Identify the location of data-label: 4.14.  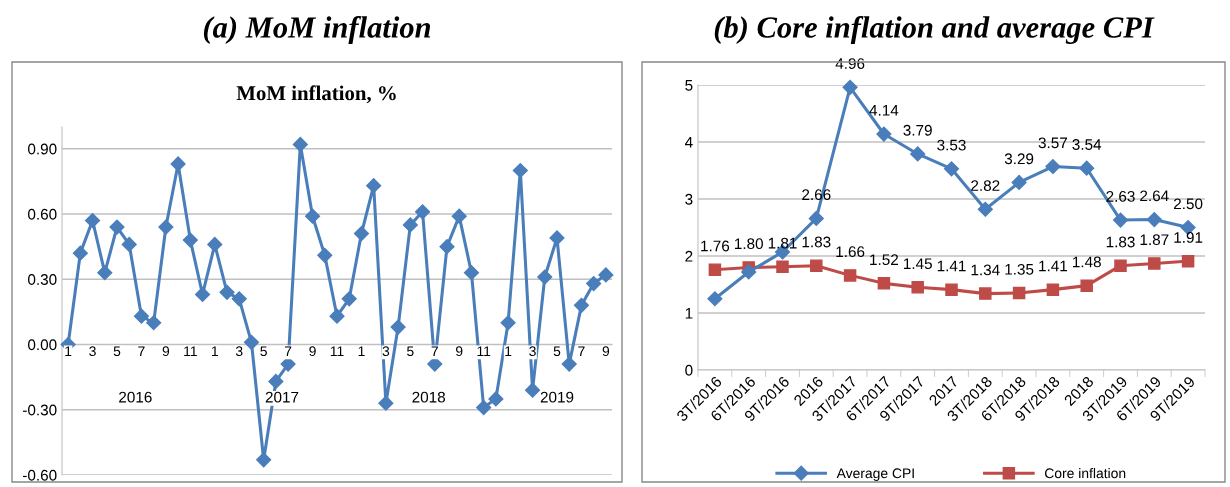
(884, 110).